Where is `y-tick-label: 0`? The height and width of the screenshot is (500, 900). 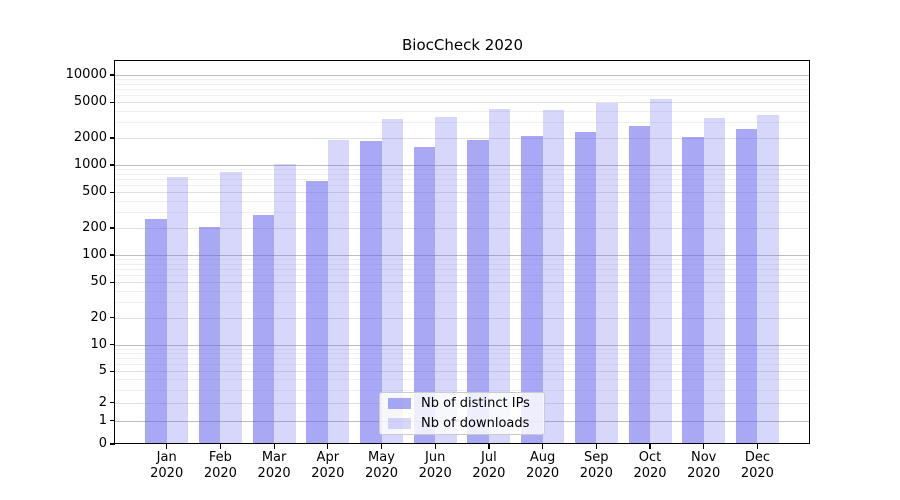 y-tick-label: 0 is located at coordinates (102, 443).